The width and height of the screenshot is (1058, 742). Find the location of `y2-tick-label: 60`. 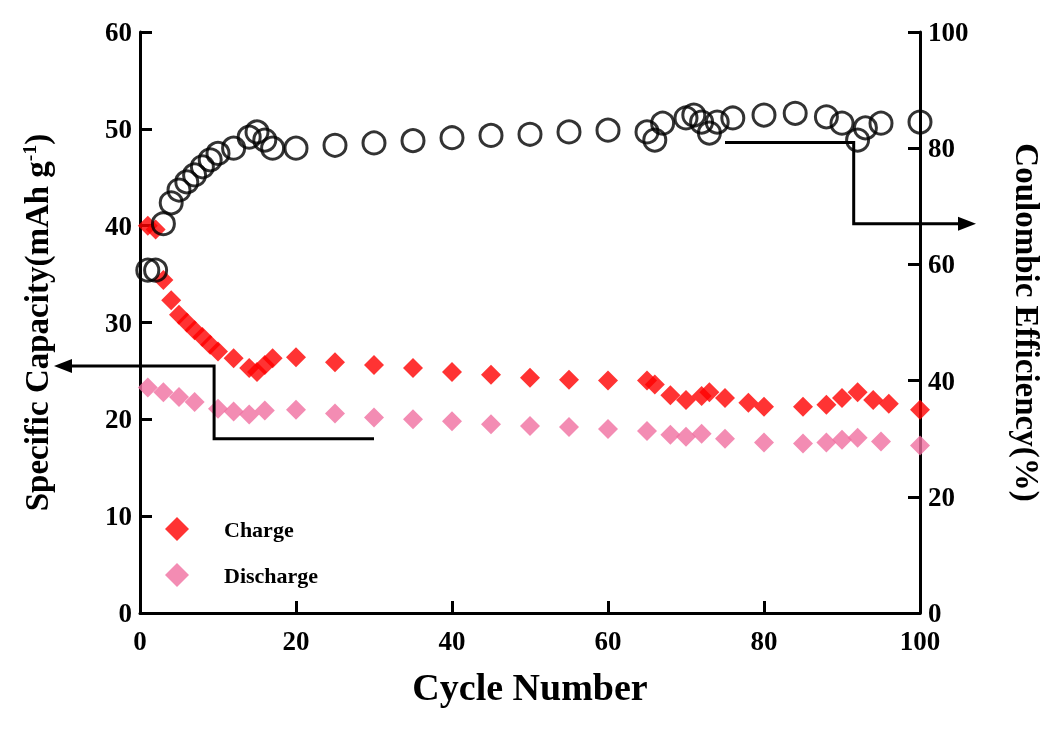

y2-tick-label: 60 is located at coordinates (941, 264).